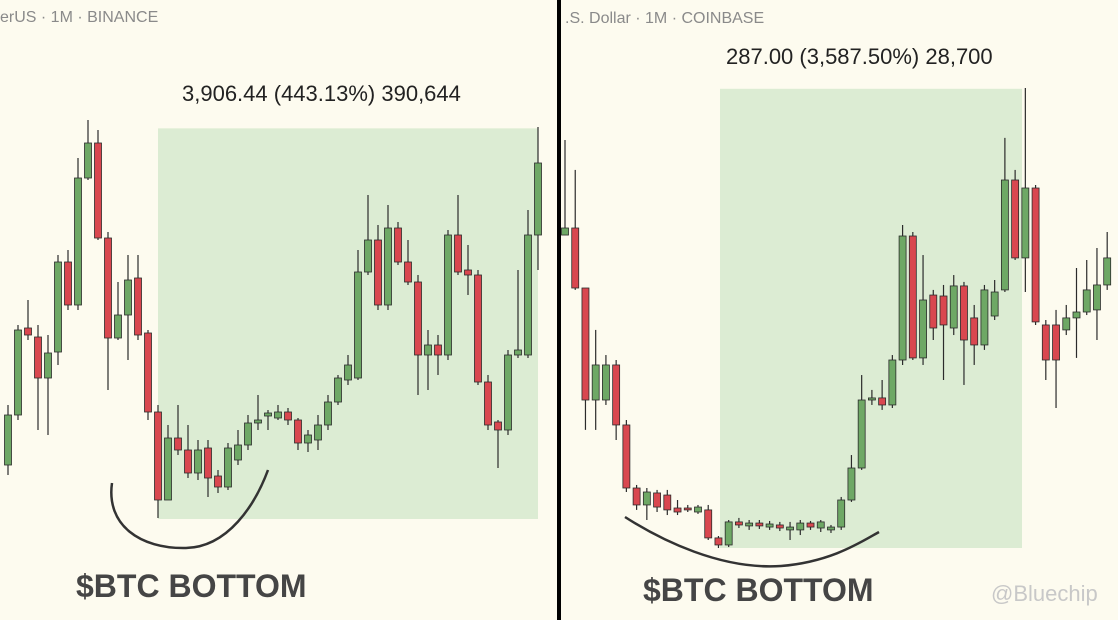  I want to click on chart-title: .S. Dollar · 1M · COINBASE, so click(664, 18).